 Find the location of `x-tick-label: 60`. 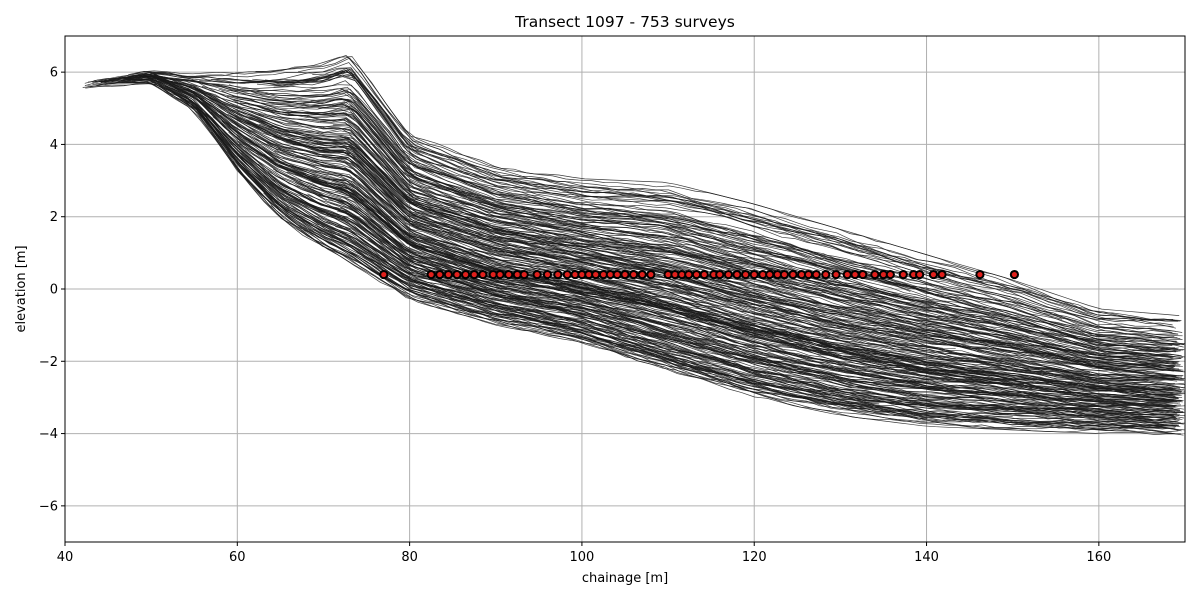

x-tick-label: 60 is located at coordinates (237, 557).